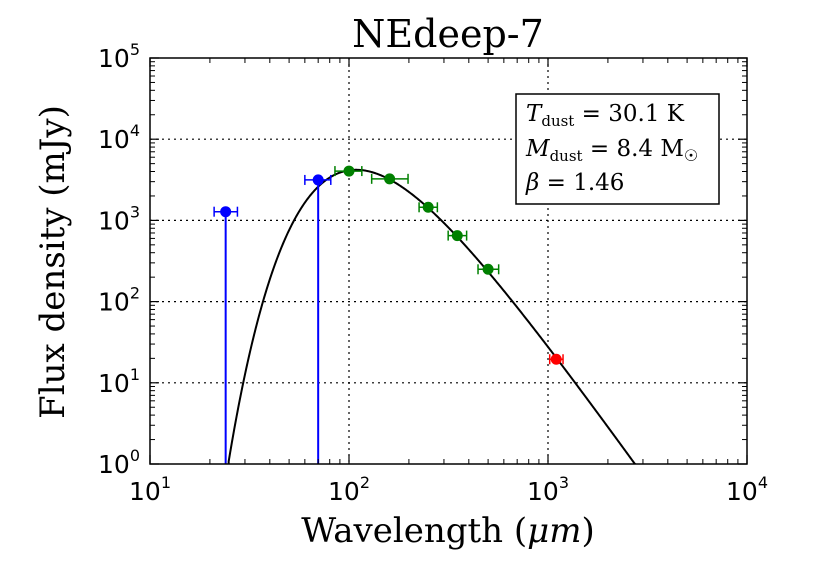 This screenshot has width=830, height=581. I want to click on x-tick-label: 10³, so click(548, 489).